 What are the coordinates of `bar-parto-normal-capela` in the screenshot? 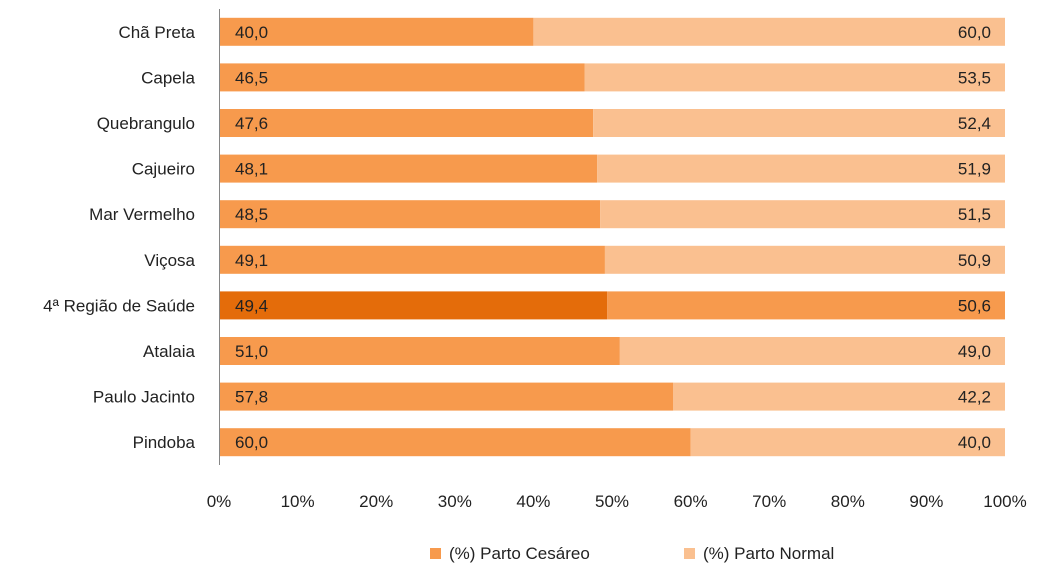 It's located at (794, 77).